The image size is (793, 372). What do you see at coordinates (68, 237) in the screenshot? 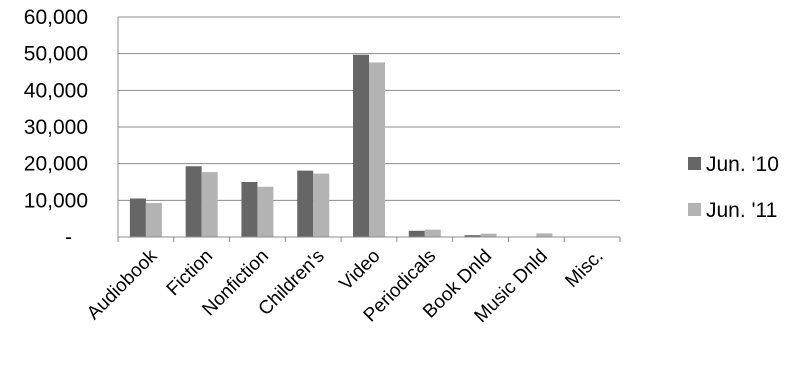
I see `y-tick-label: -` at bounding box center [68, 237].